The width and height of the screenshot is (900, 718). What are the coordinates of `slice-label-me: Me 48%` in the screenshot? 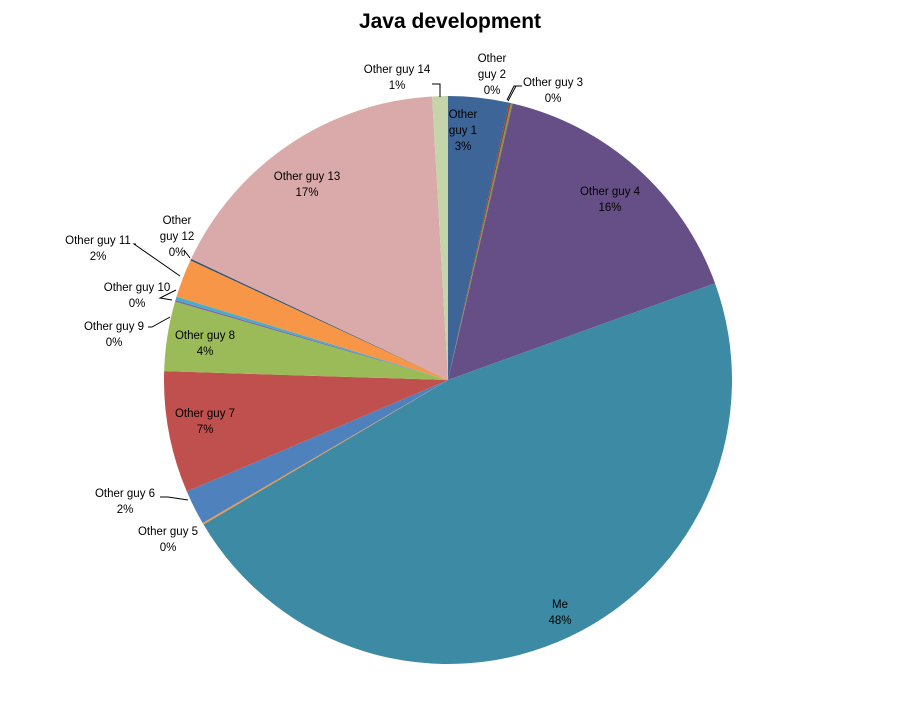 It's located at (559, 613).